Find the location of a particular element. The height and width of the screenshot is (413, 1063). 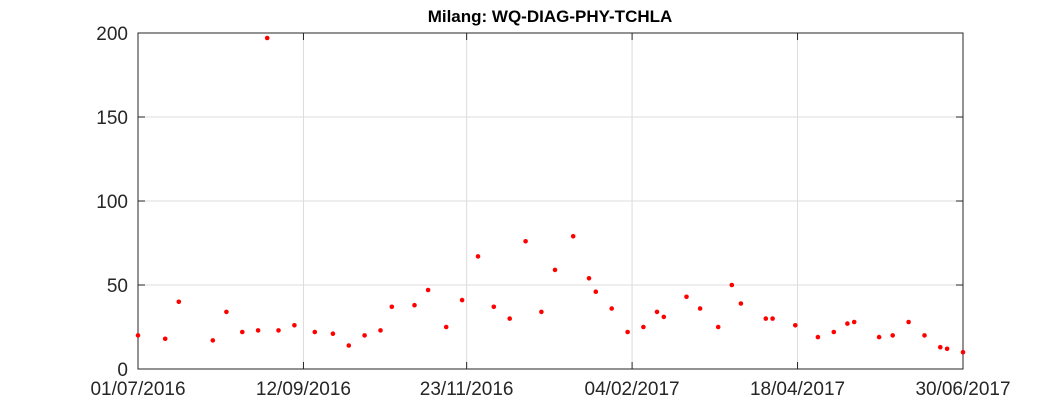

x-tick-label: 30/06/2017 is located at coordinates (962, 389).